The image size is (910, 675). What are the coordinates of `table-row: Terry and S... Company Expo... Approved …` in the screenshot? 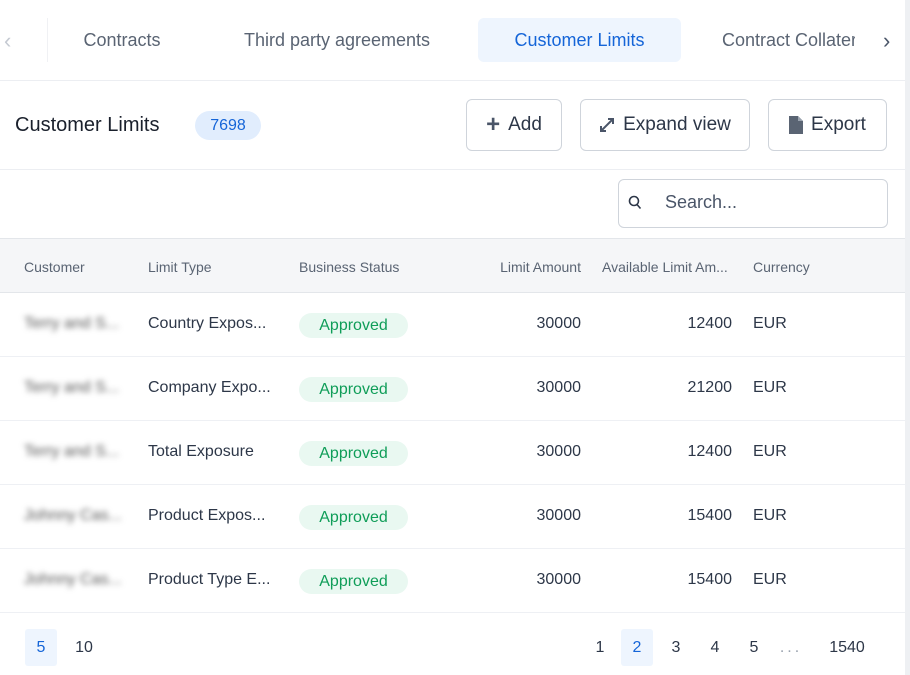 It's located at (452, 389).